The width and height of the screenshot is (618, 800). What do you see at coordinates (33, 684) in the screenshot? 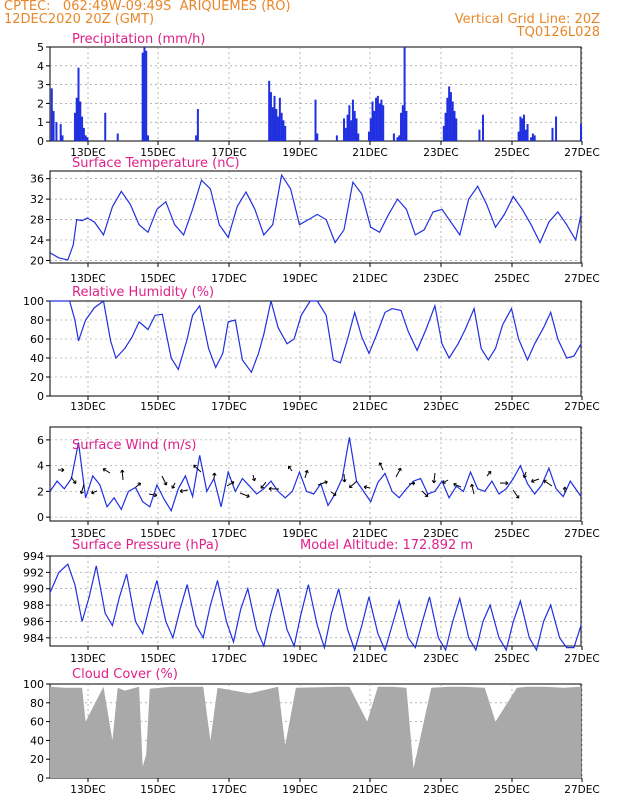
I see `y-tick-label: 100` at bounding box center [33, 684].